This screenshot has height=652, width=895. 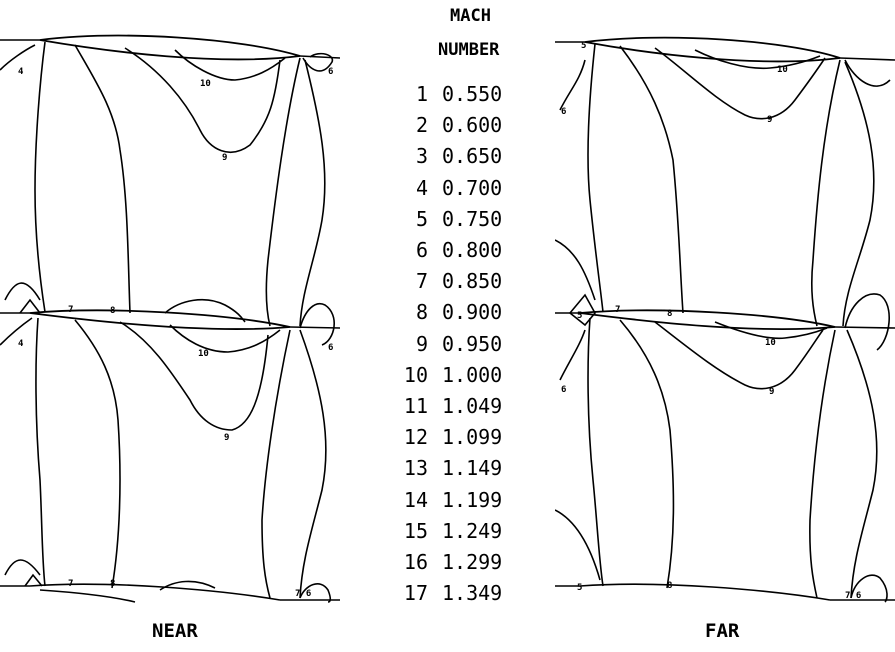 What do you see at coordinates (194, 376) in the screenshot?
I see `near-contour-mid-lower` at bounding box center [194, 376].